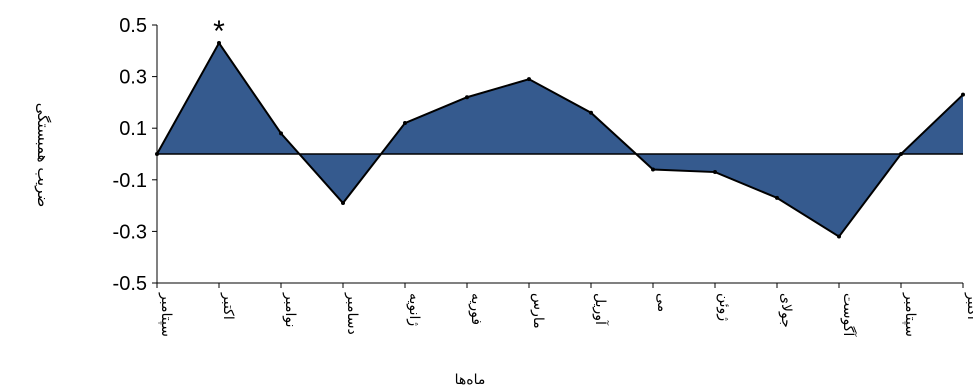  Describe the element at coordinates (724, 307) in the screenshot. I see `x-tick-label: ژوئن` at that location.